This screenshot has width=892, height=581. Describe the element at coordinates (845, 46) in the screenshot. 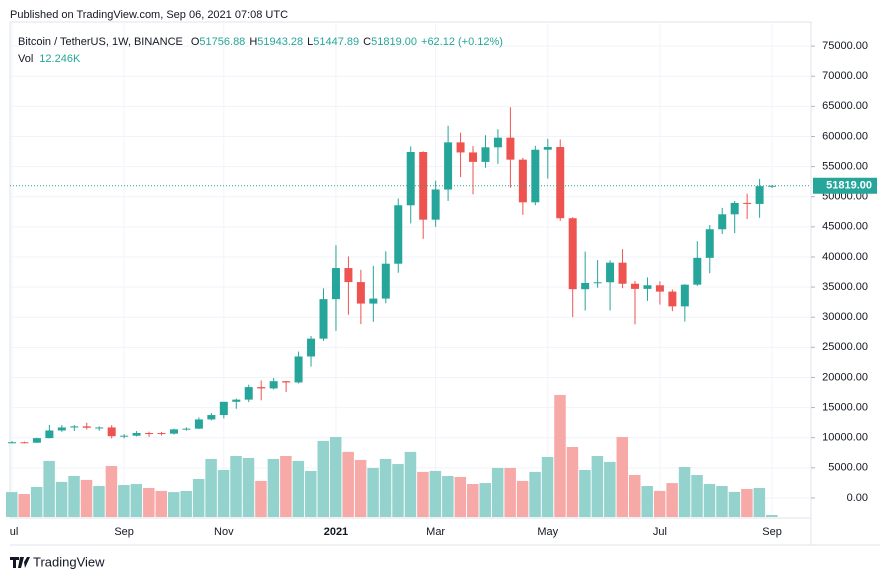

I see `y-tick-label: 75000.00` at that location.